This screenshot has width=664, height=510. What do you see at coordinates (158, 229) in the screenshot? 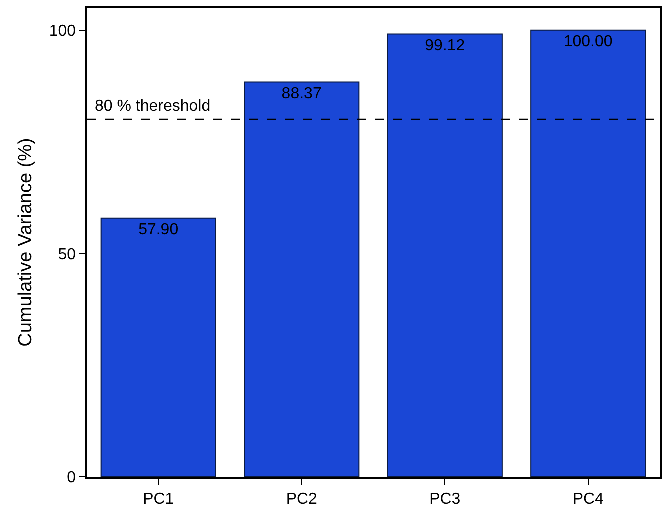
I see `data-label: 57.90` at bounding box center [158, 229].